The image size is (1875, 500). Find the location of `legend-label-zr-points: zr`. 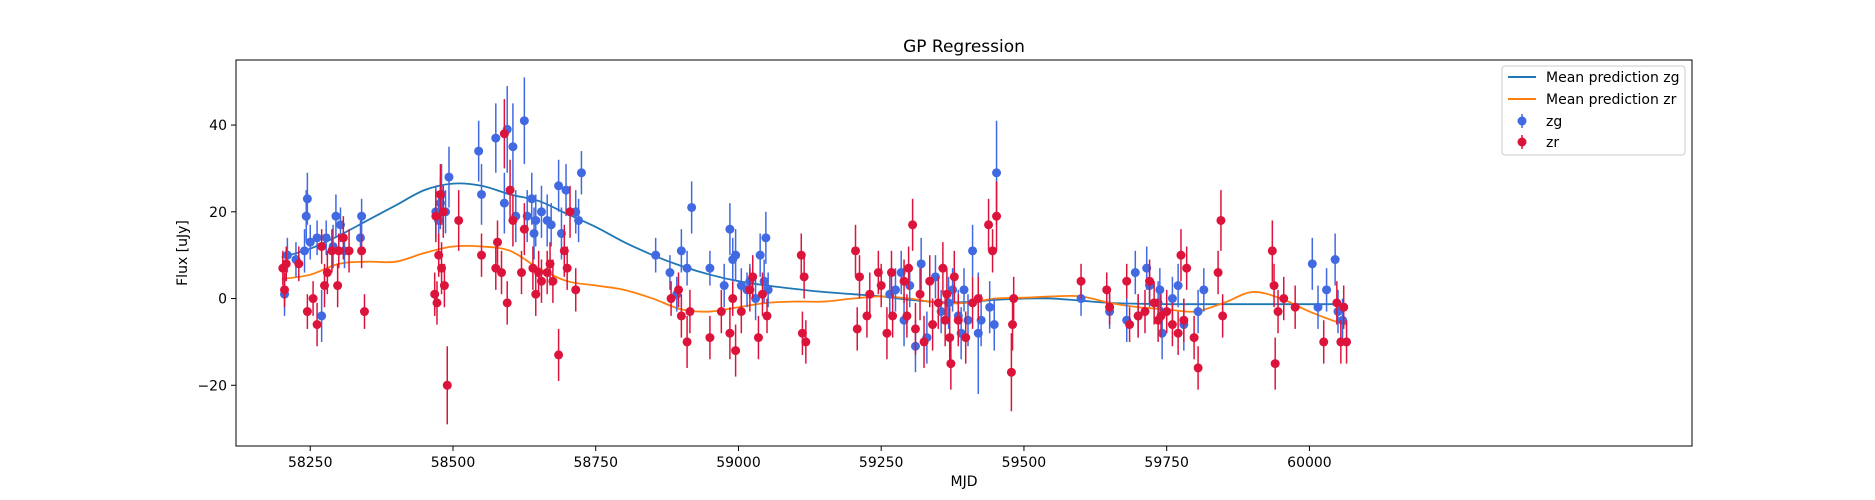

legend-label-zr-points: zr is located at coordinates (1552, 143).